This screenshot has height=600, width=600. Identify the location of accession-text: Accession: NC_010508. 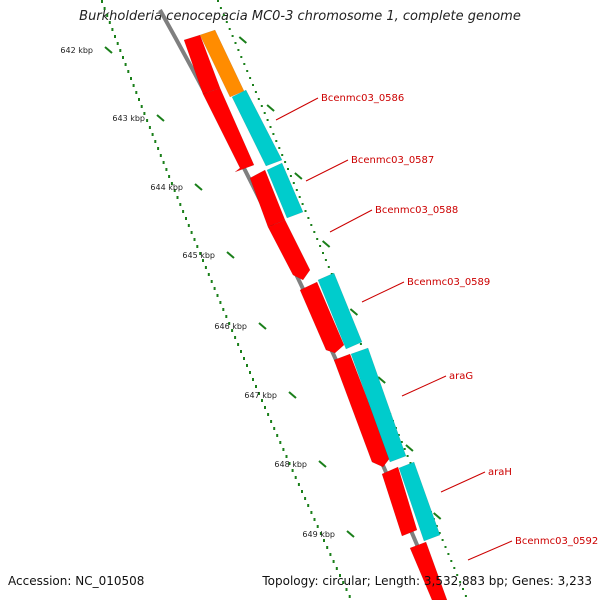
(76, 581).